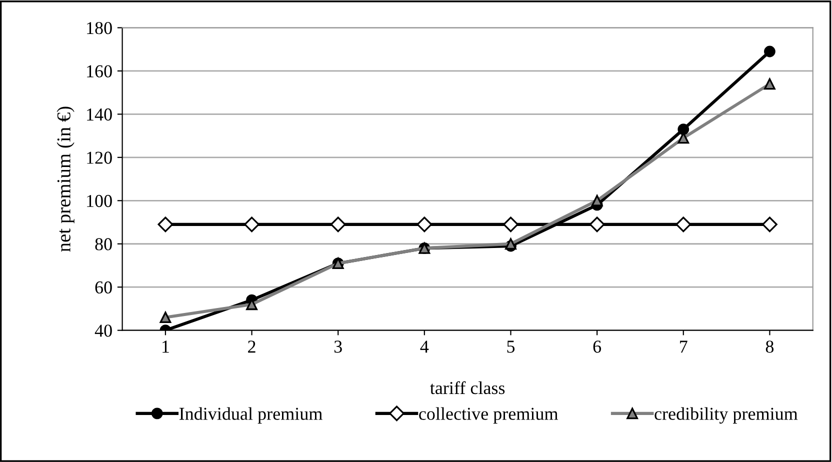 The height and width of the screenshot is (462, 832). What do you see at coordinates (488, 415) in the screenshot?
I see `legend-label: collective premium` at bounding box center [488, 415].